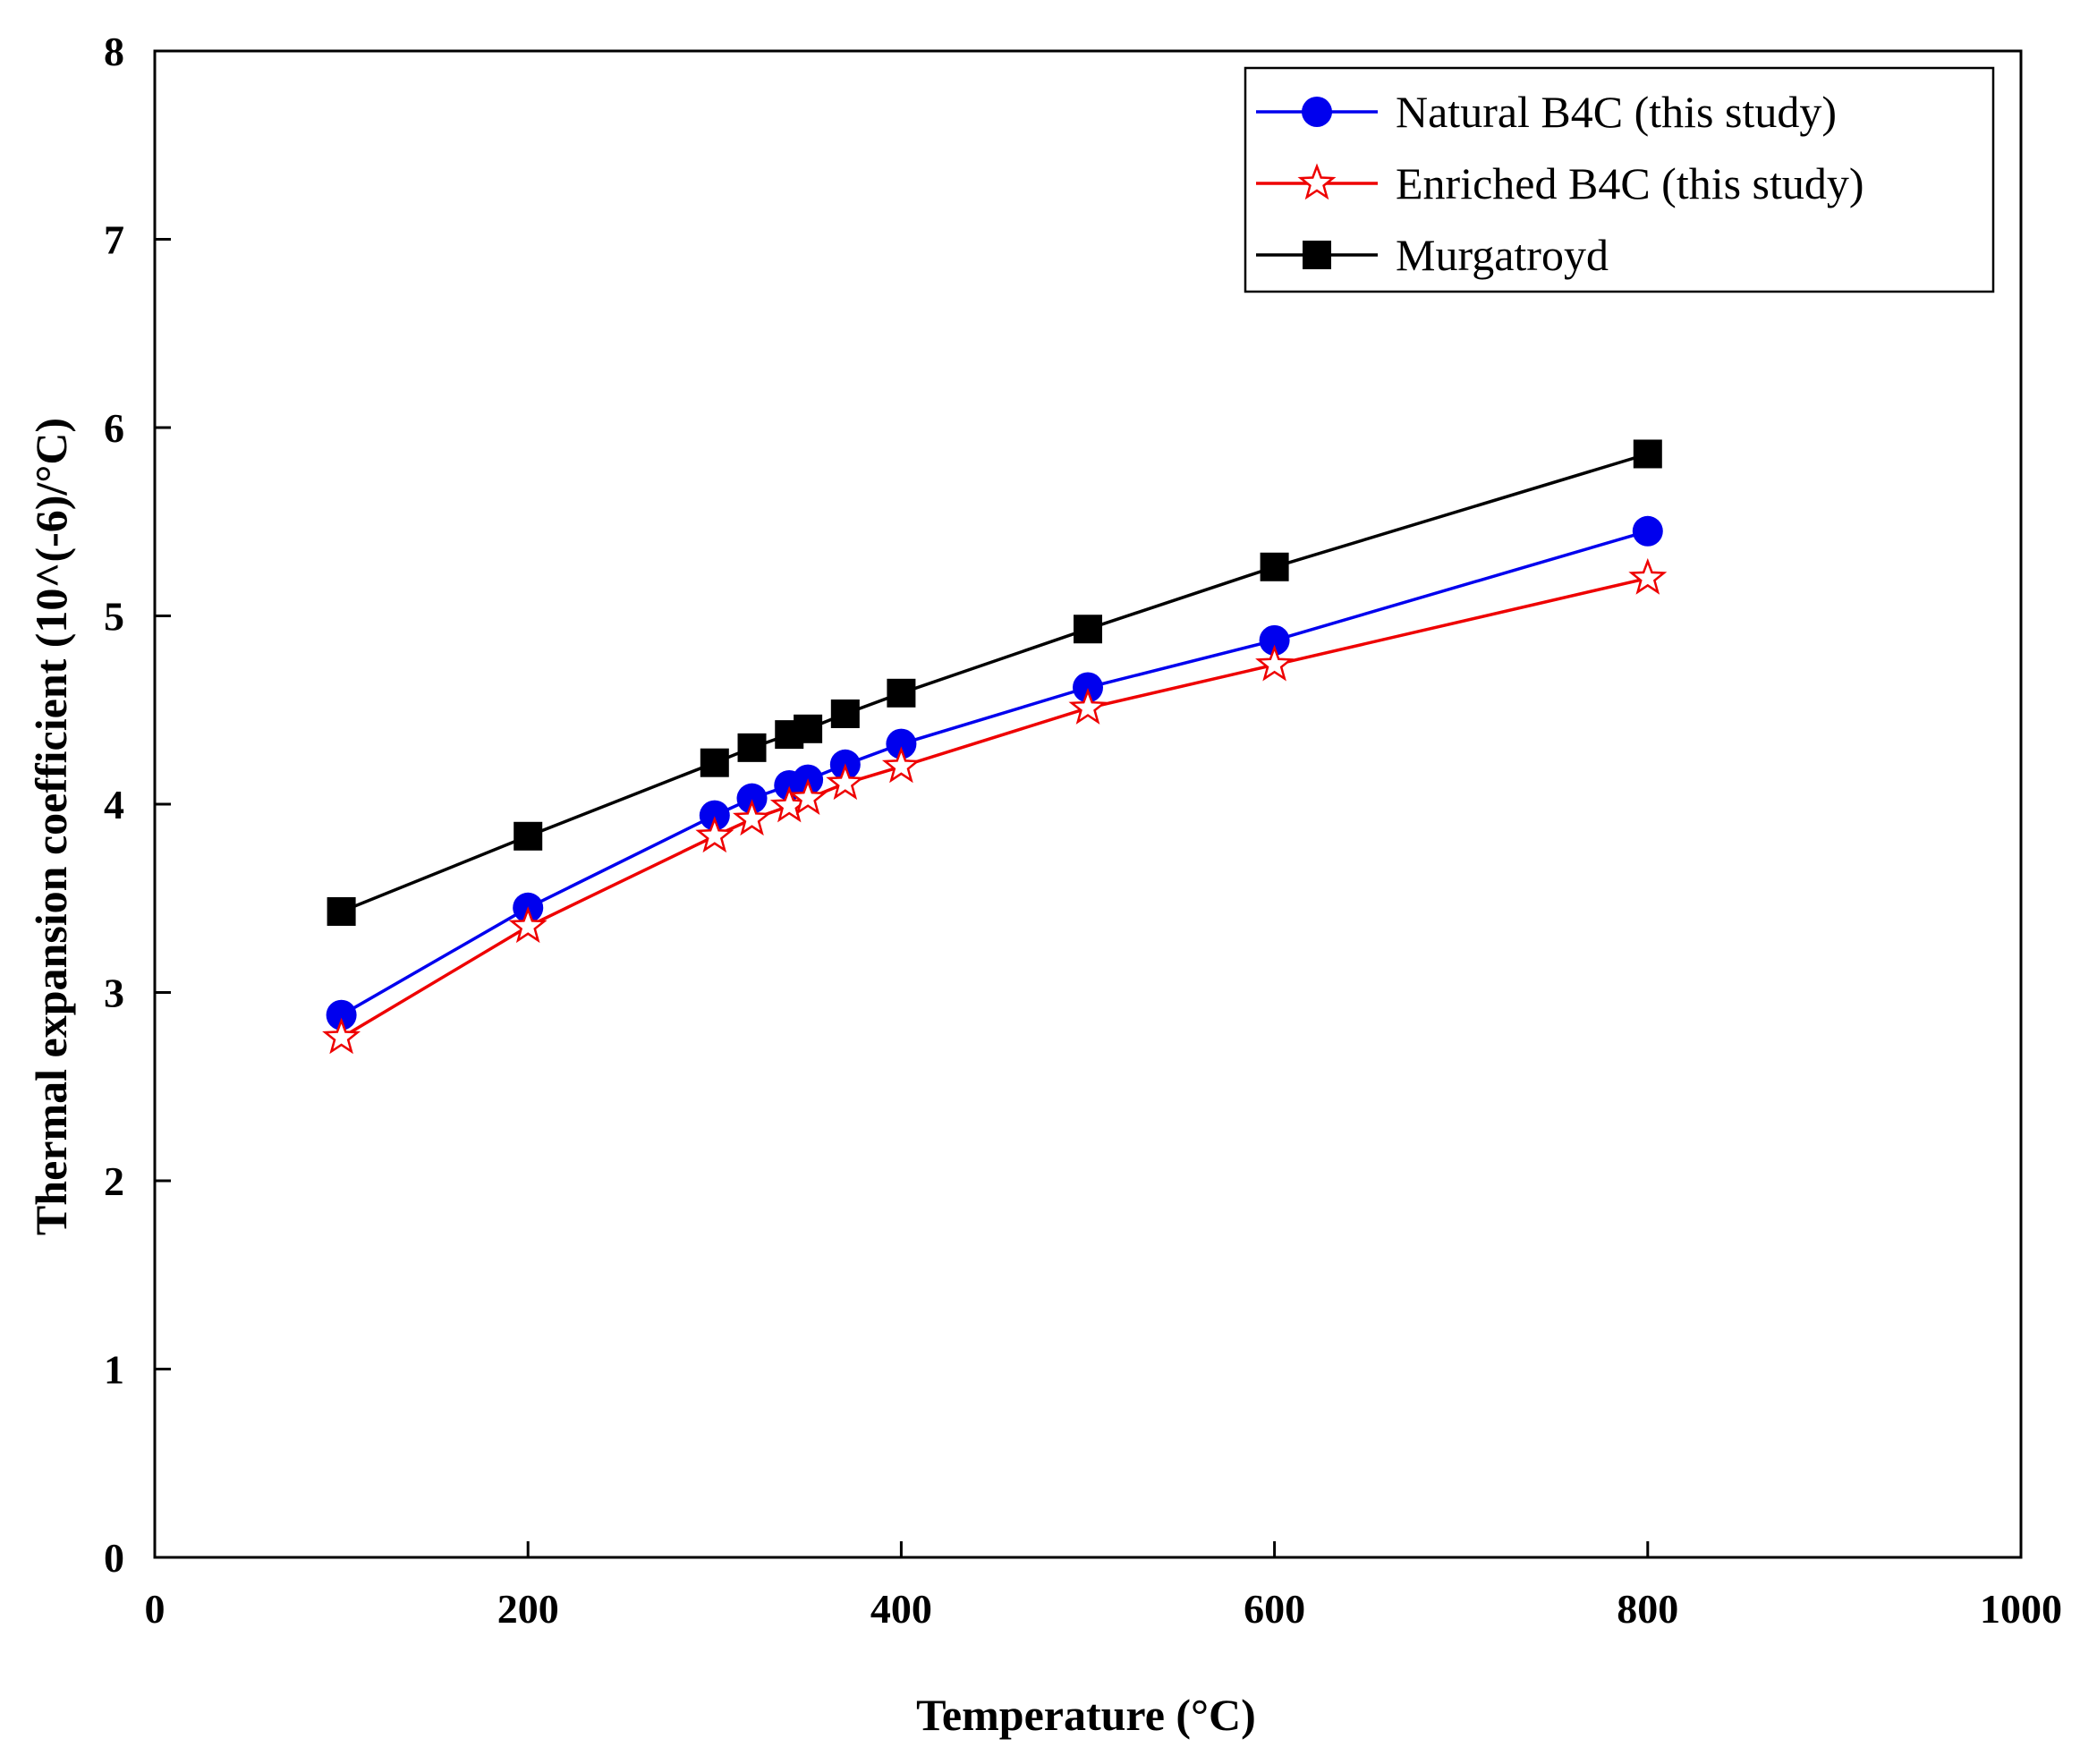 This screenshot has height=1764, width=2097. Describe the element at coordinates (114, 804) in the screenshot. I see `y-tick-label: 4` at that location.